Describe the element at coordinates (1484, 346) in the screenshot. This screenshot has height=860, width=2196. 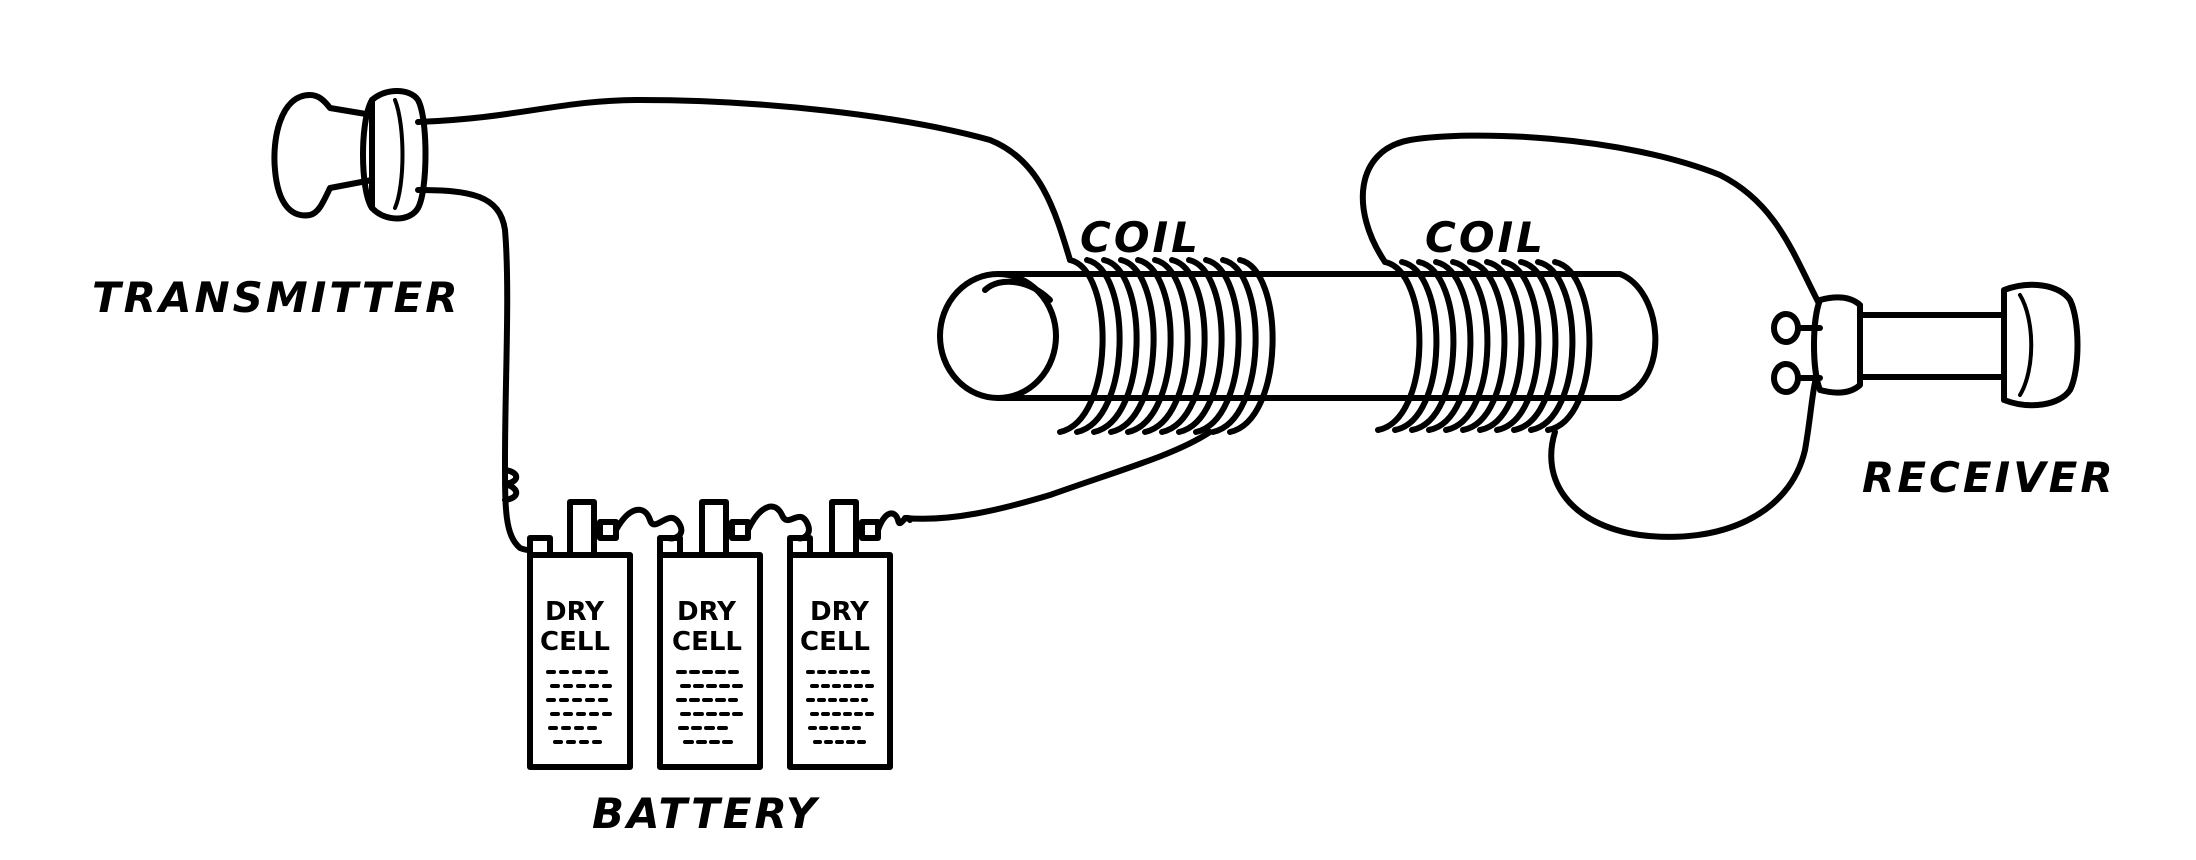
I see `right-coil-windings` at that location.